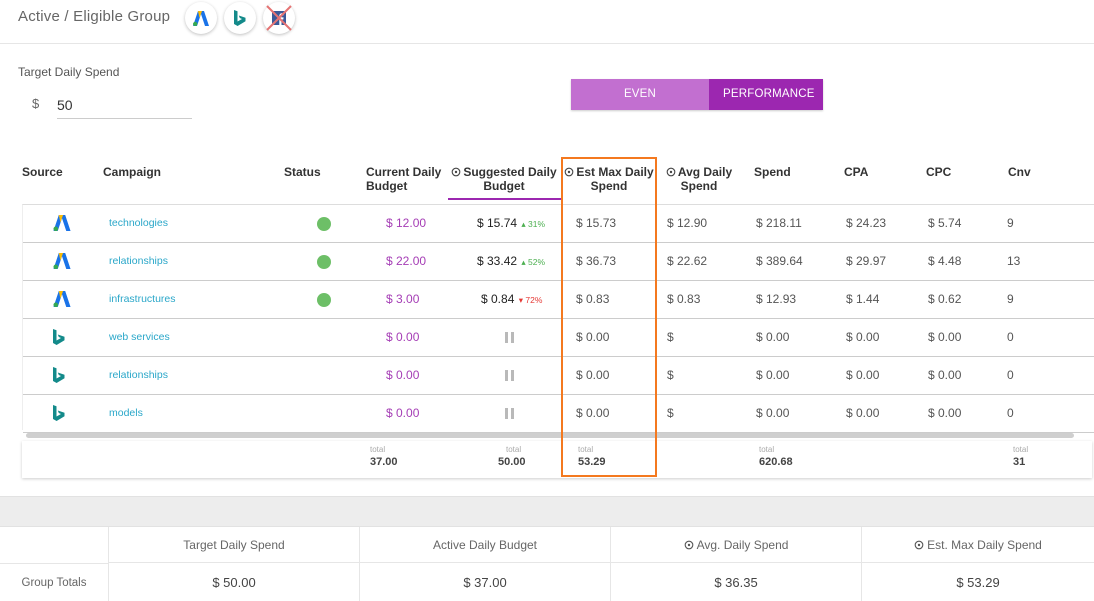 The image size is (1094, 601). What do you see at coordinates (766, 94) in the screenshot?
I see `performance-button: PERFORMANCE` at bounding box center [766, 94].